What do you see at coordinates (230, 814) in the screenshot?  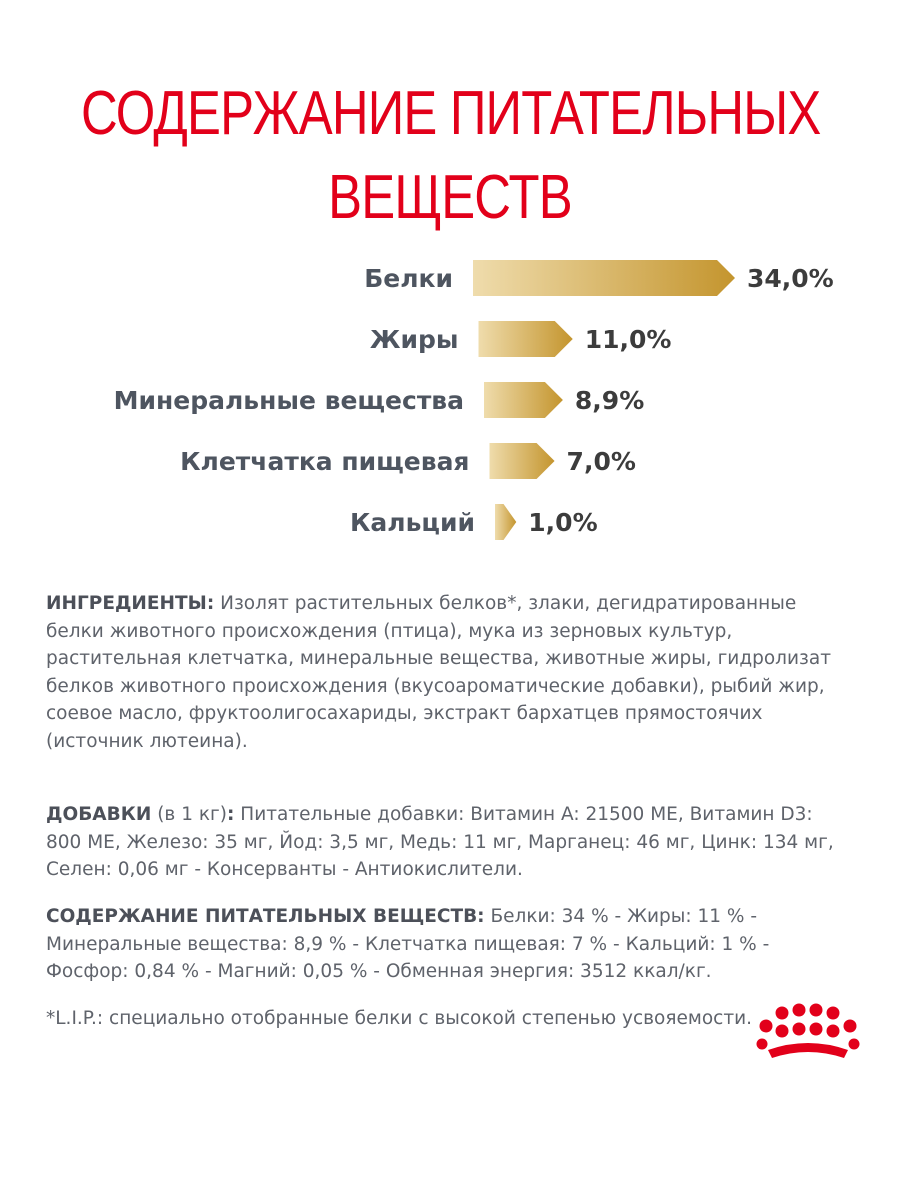 I see `additives-colon: :` at bounding box center [230, 814].